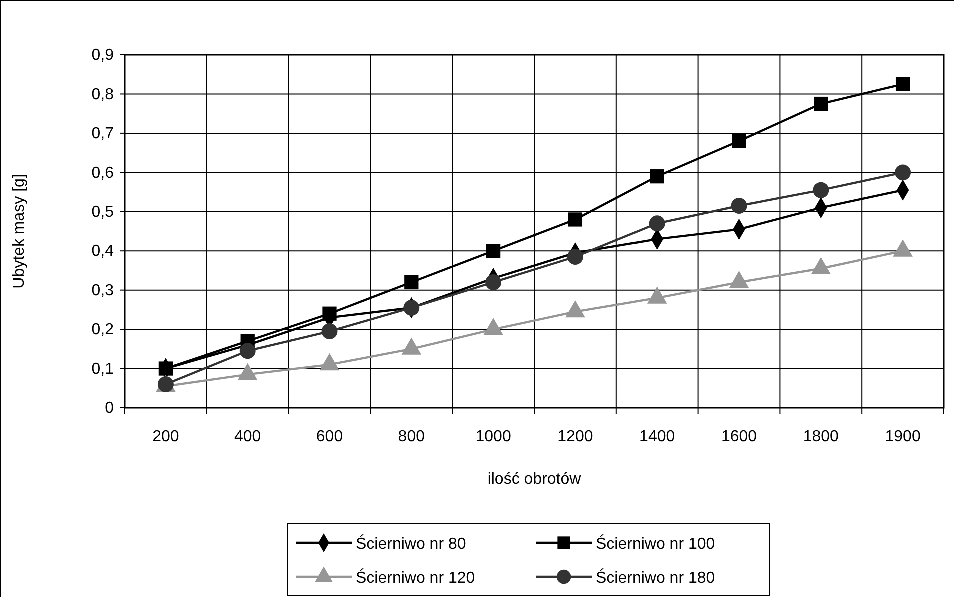  What do you see at coordinates (411, 543) in the screenshot?
I see `legend-label: Ścierniwo nr 80` at bounding box center [411, 543].